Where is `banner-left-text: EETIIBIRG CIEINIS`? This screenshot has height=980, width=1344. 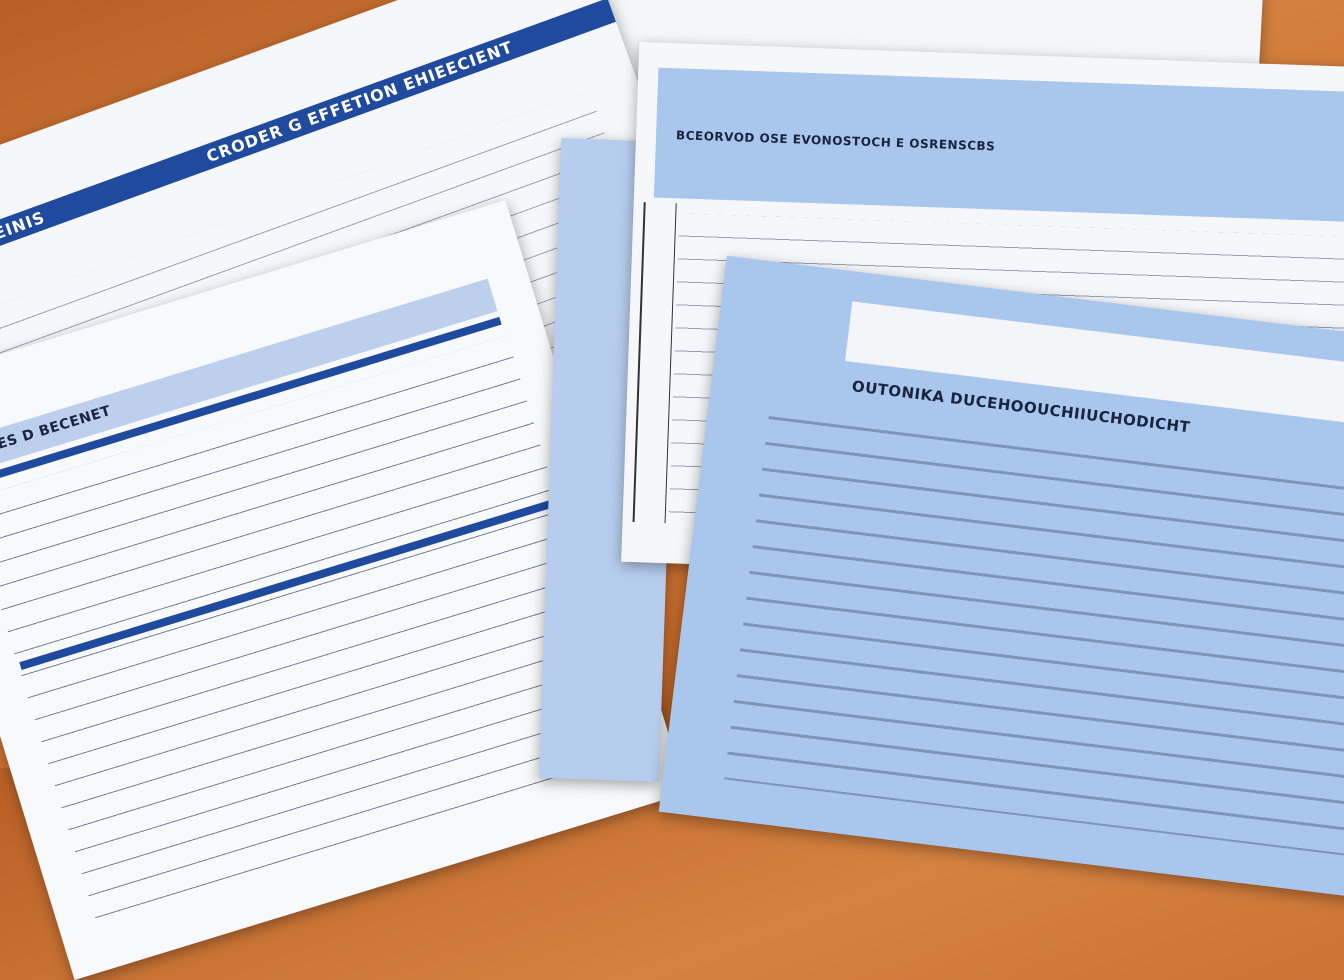
banner-left-text: EETIIBIRG CIEINIS is located at coordinates (24, 246).